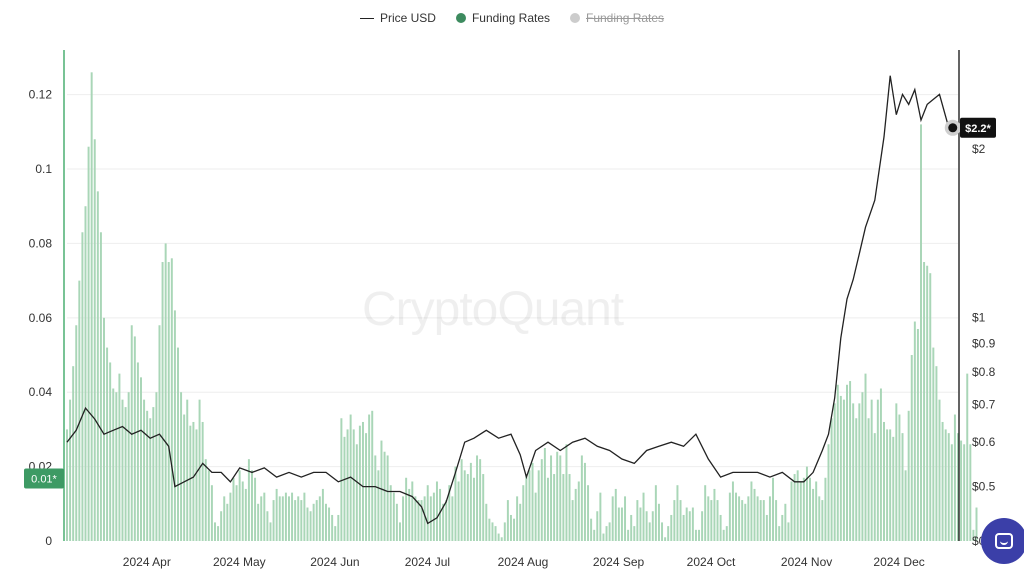 The height and width of the screenshot is (576, 1024). What do you see at coordinates (334, 562) in the screenshot?
I see `x-tick-label: 2024 Jun` at bounding box center [334, 562].